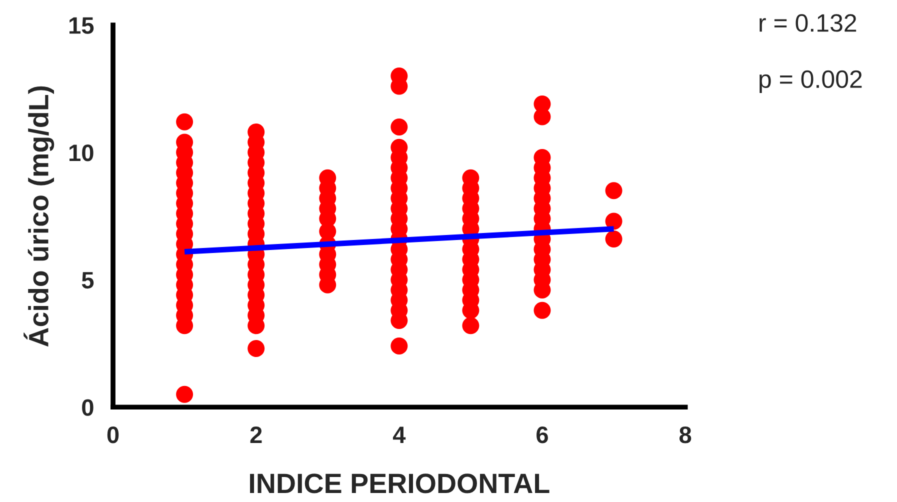 This screenshot has height=502, width=897. What do you see at coordinates (113, 435) in the screenshot?
I see `x-tick-label: 0` at bounding box center [113, 435].